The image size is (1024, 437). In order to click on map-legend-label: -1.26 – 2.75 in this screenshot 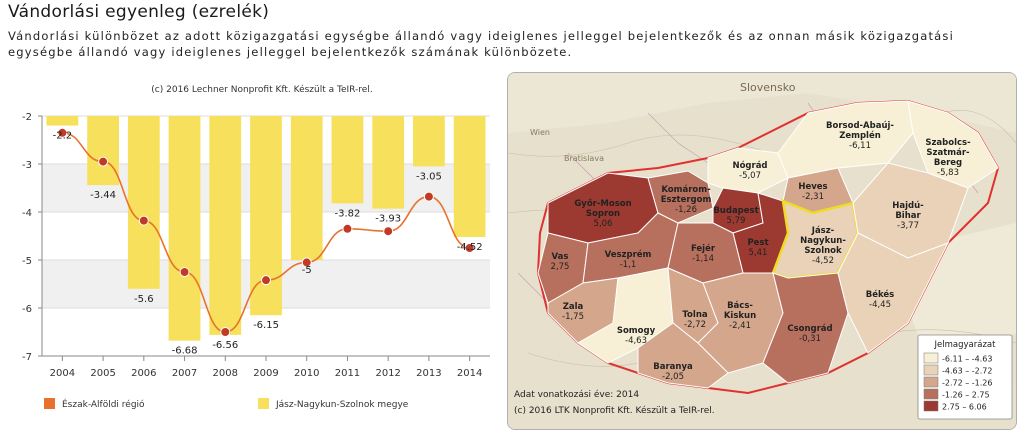, I will do `click(966, 395)`.